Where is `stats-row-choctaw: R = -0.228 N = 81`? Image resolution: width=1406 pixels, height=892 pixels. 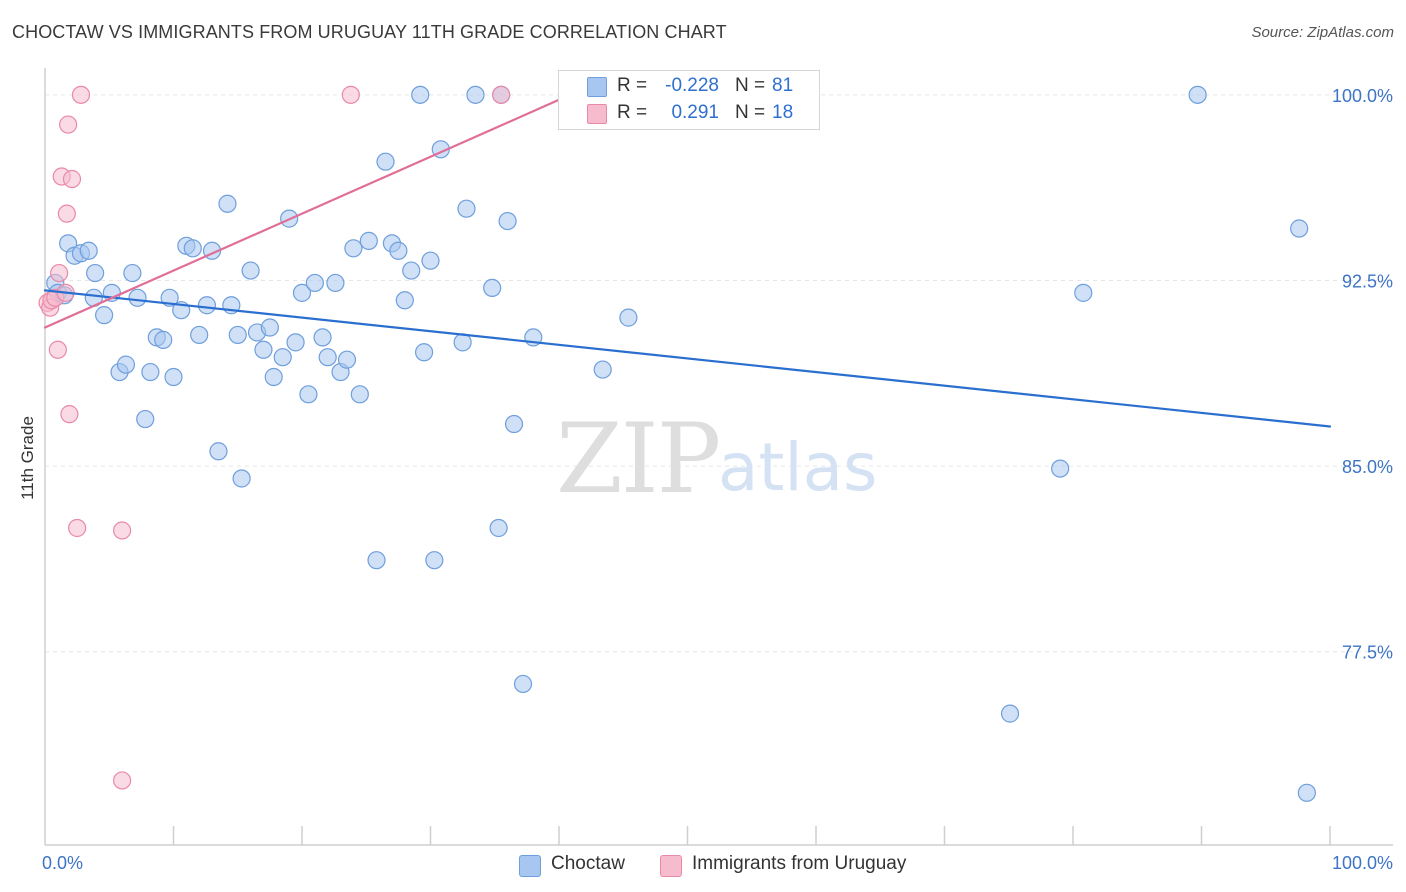
stats-row-choctaw: R = -0.228 N = 81 is located at coordinates (689, 86).